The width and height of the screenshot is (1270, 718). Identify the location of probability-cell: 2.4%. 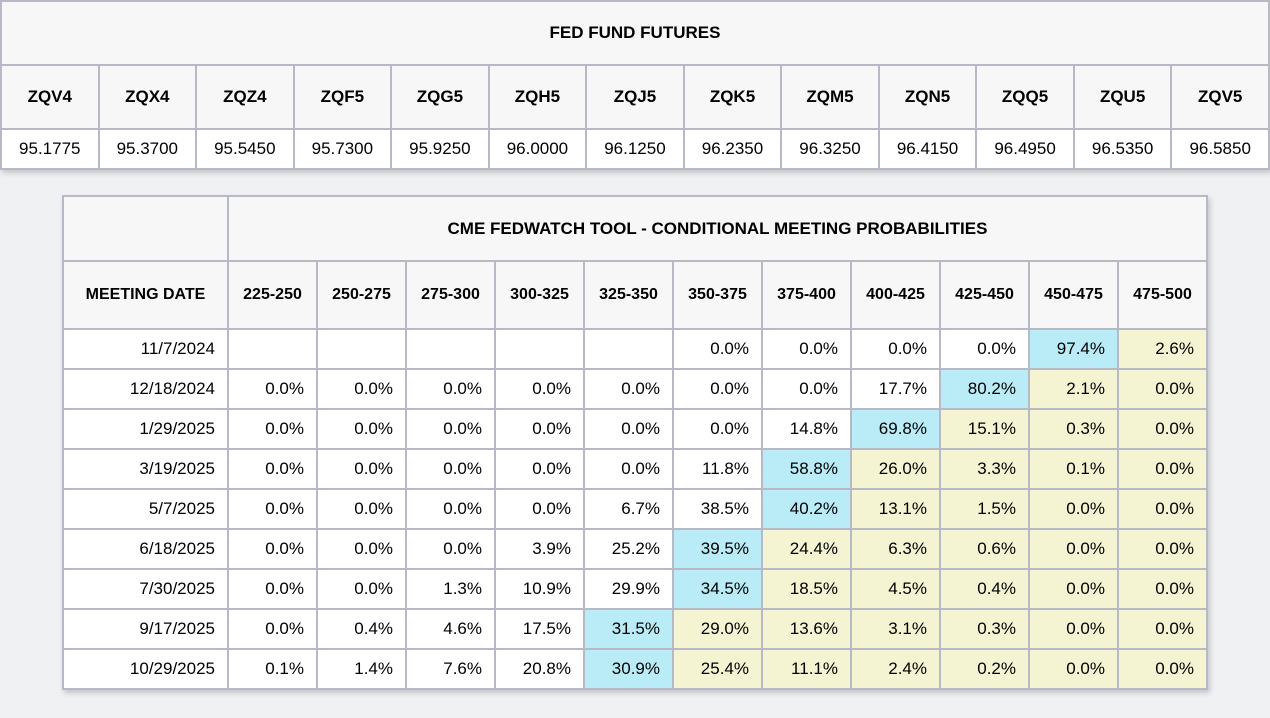
(895, 669).